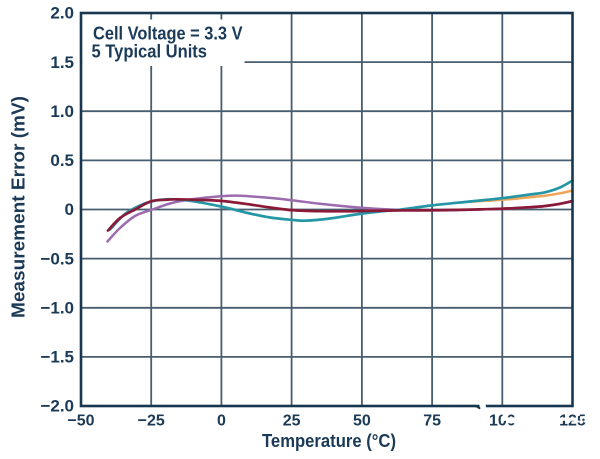 The height and width of the screenshot is (459, 600). What do you see at coordinates (57, 406) in the screenshot?
I see `svg-text: −2.0` at bounding box center [57, 406].